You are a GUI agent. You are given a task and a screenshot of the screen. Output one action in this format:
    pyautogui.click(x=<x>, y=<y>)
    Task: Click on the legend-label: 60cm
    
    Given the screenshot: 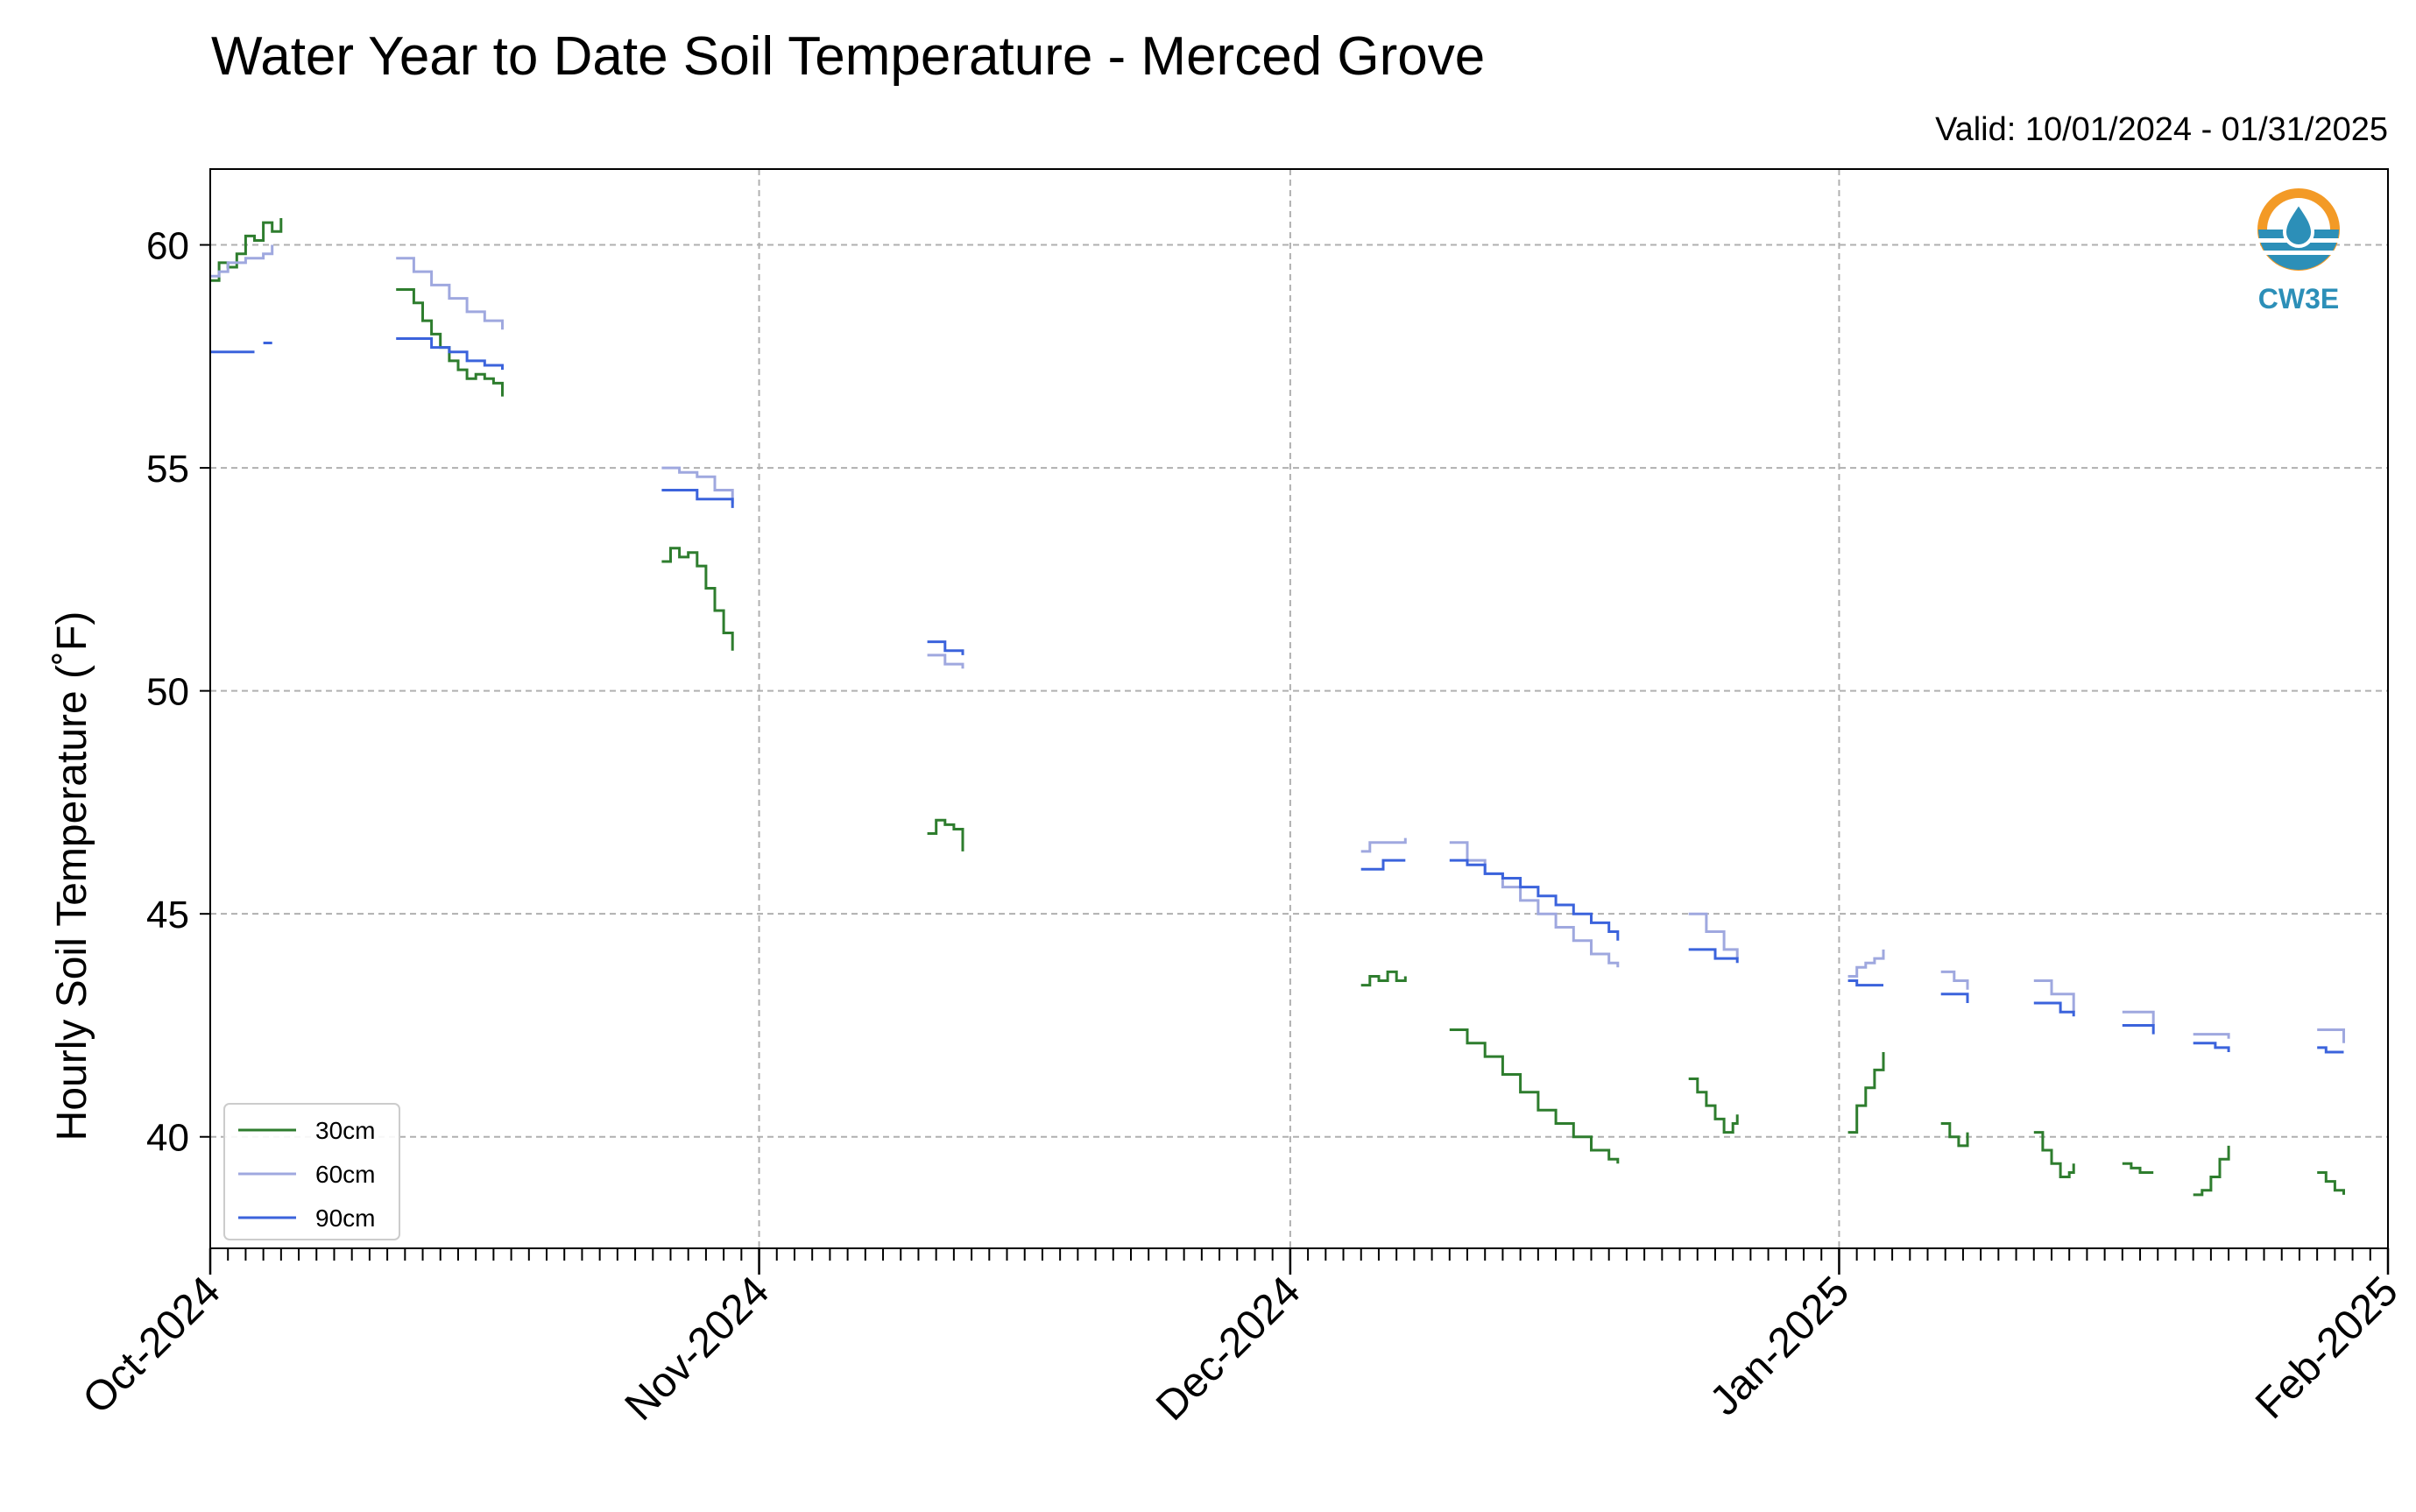 What is the action you would take?
    pyautogui.click(x=345, y=1174)
    